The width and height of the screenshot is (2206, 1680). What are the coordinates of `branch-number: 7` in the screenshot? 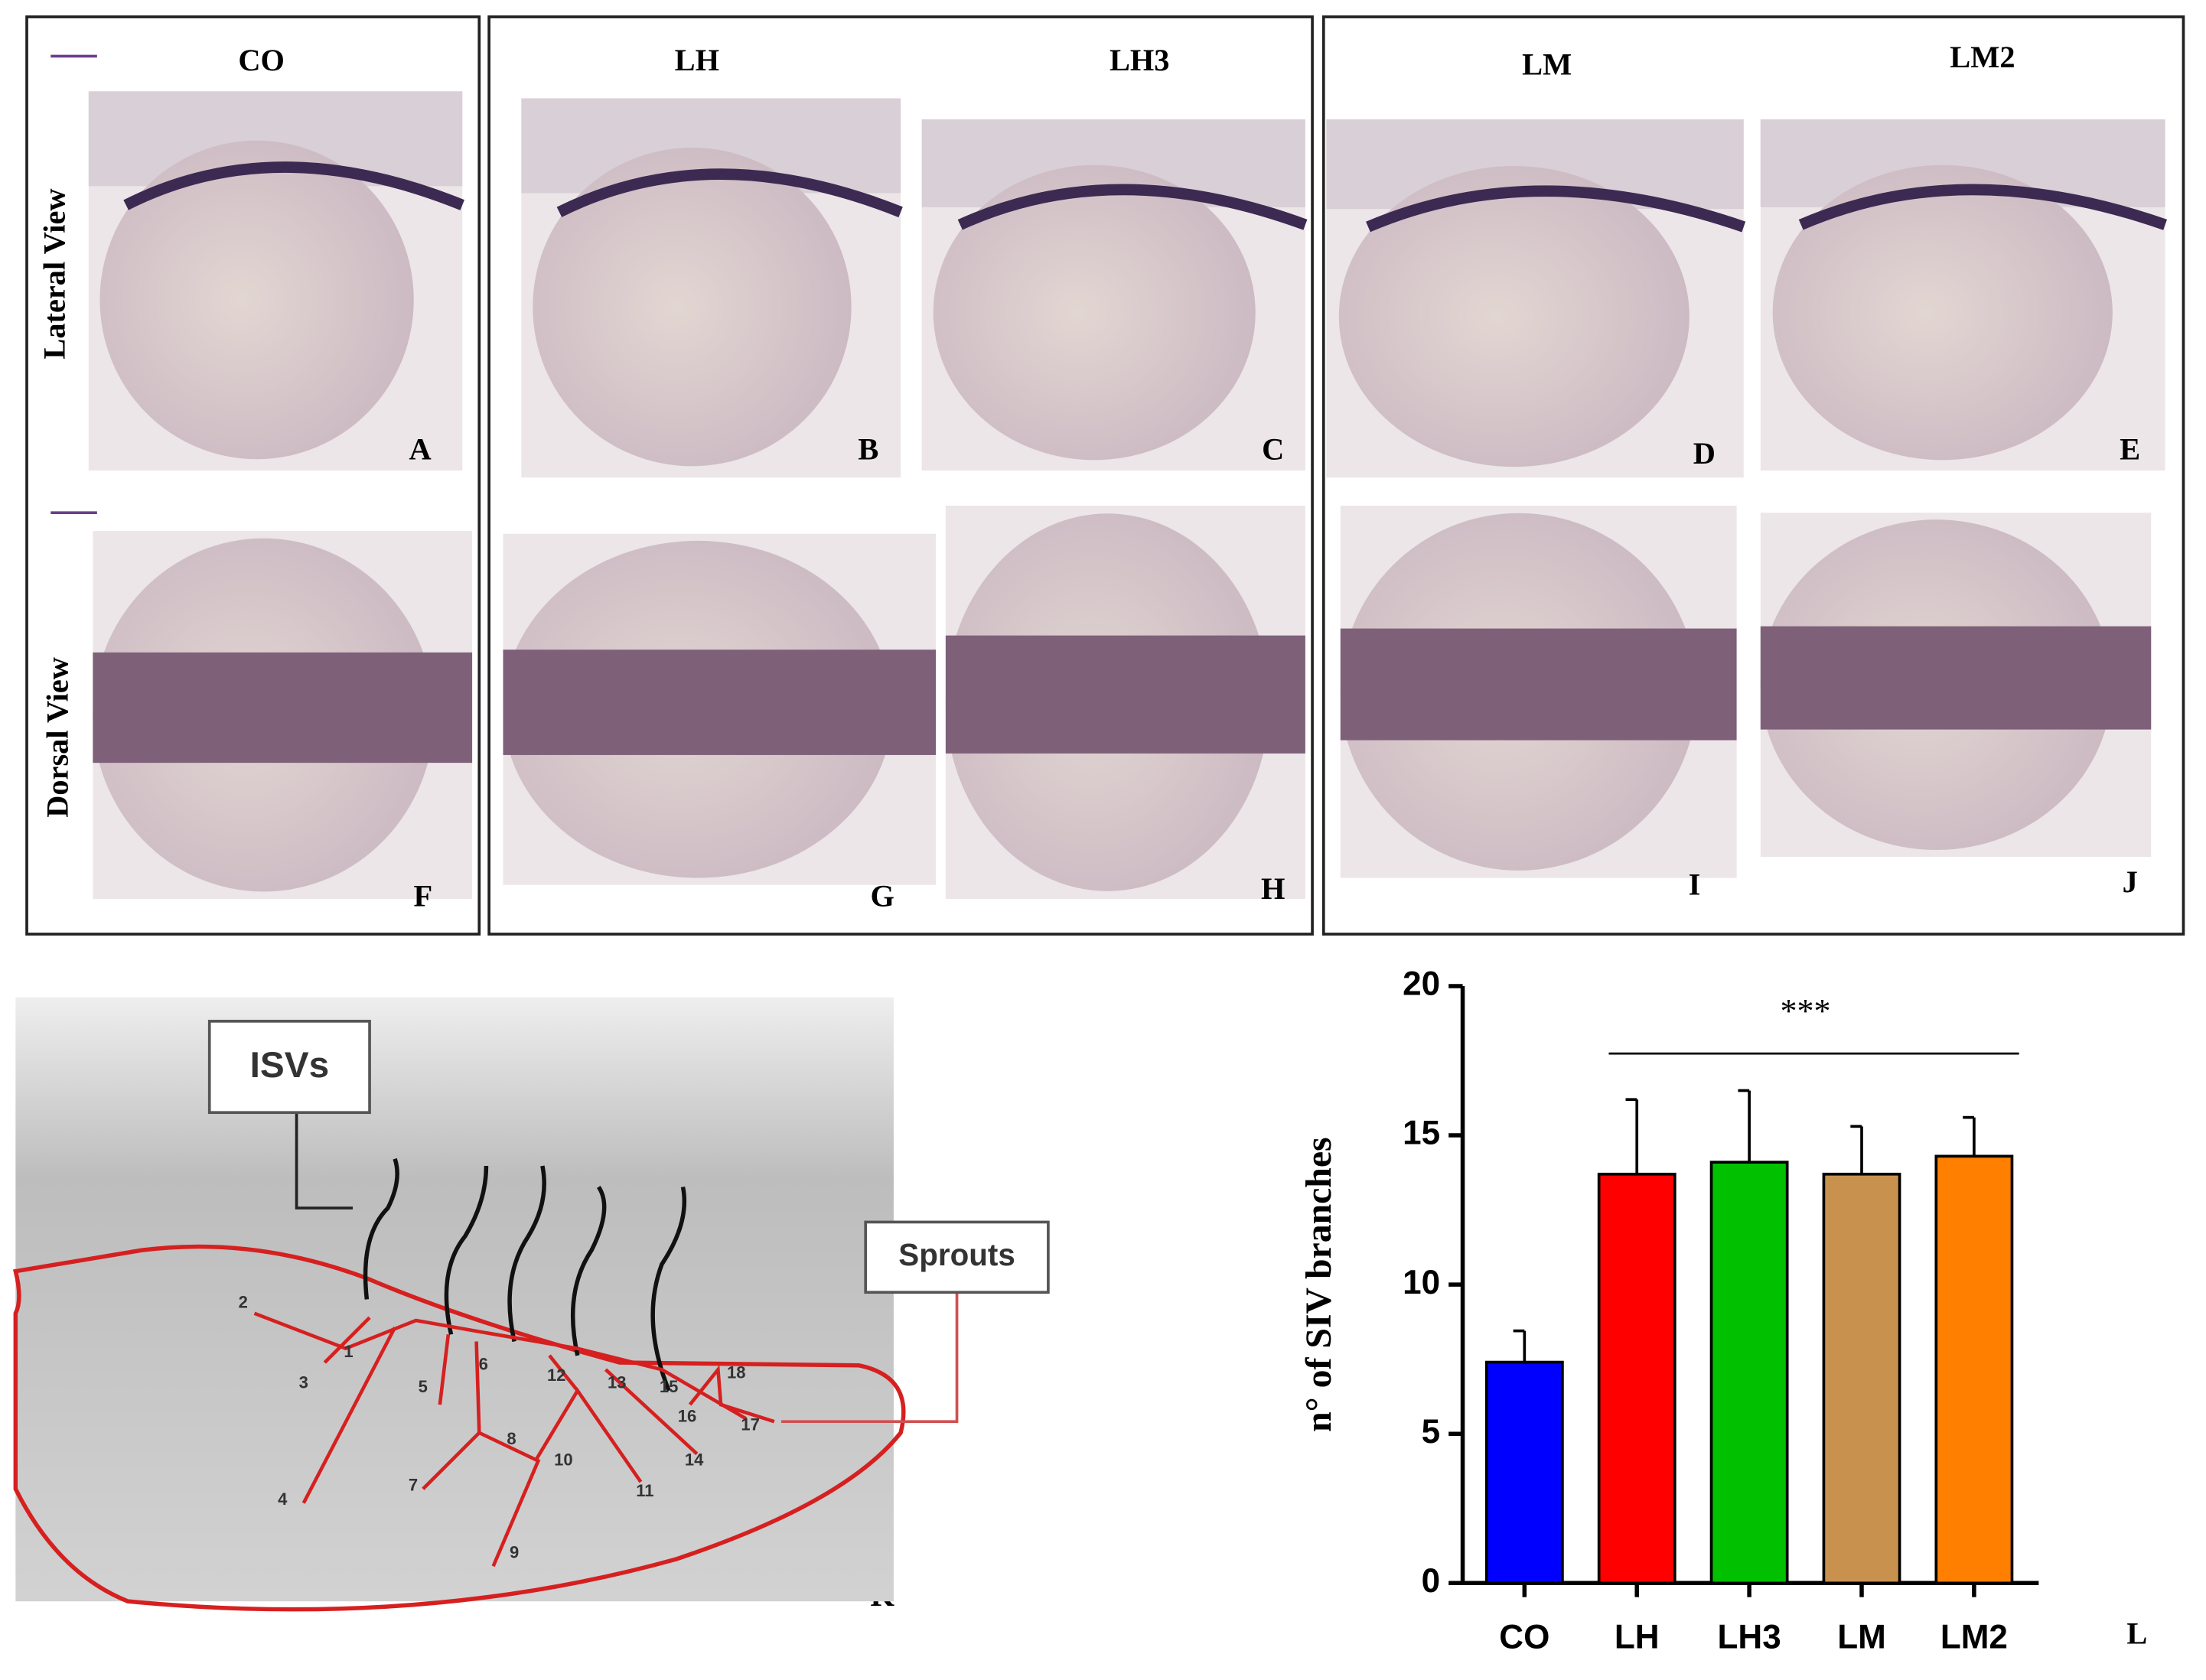 It's located at (413, 1484).